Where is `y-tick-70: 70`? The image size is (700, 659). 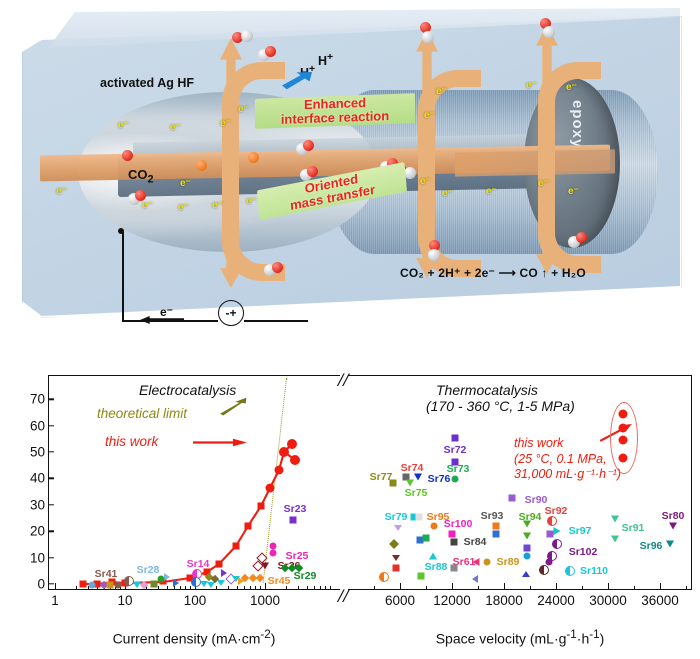 y-tick-70: 70 is located at coordinates (37, 399).